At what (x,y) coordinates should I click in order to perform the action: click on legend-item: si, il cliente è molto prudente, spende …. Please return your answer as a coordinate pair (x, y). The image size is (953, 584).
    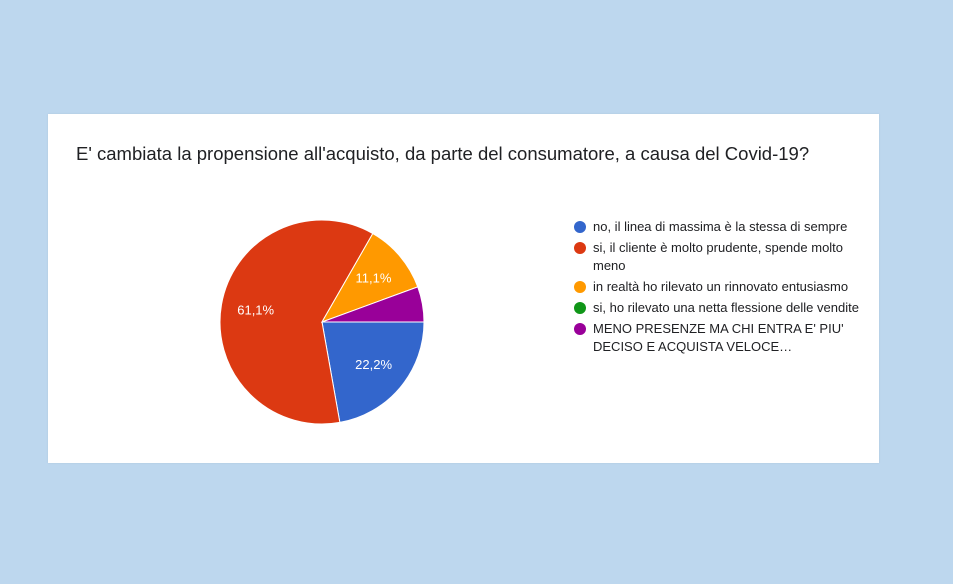
    Looking at the image, I should click on (719, 257).